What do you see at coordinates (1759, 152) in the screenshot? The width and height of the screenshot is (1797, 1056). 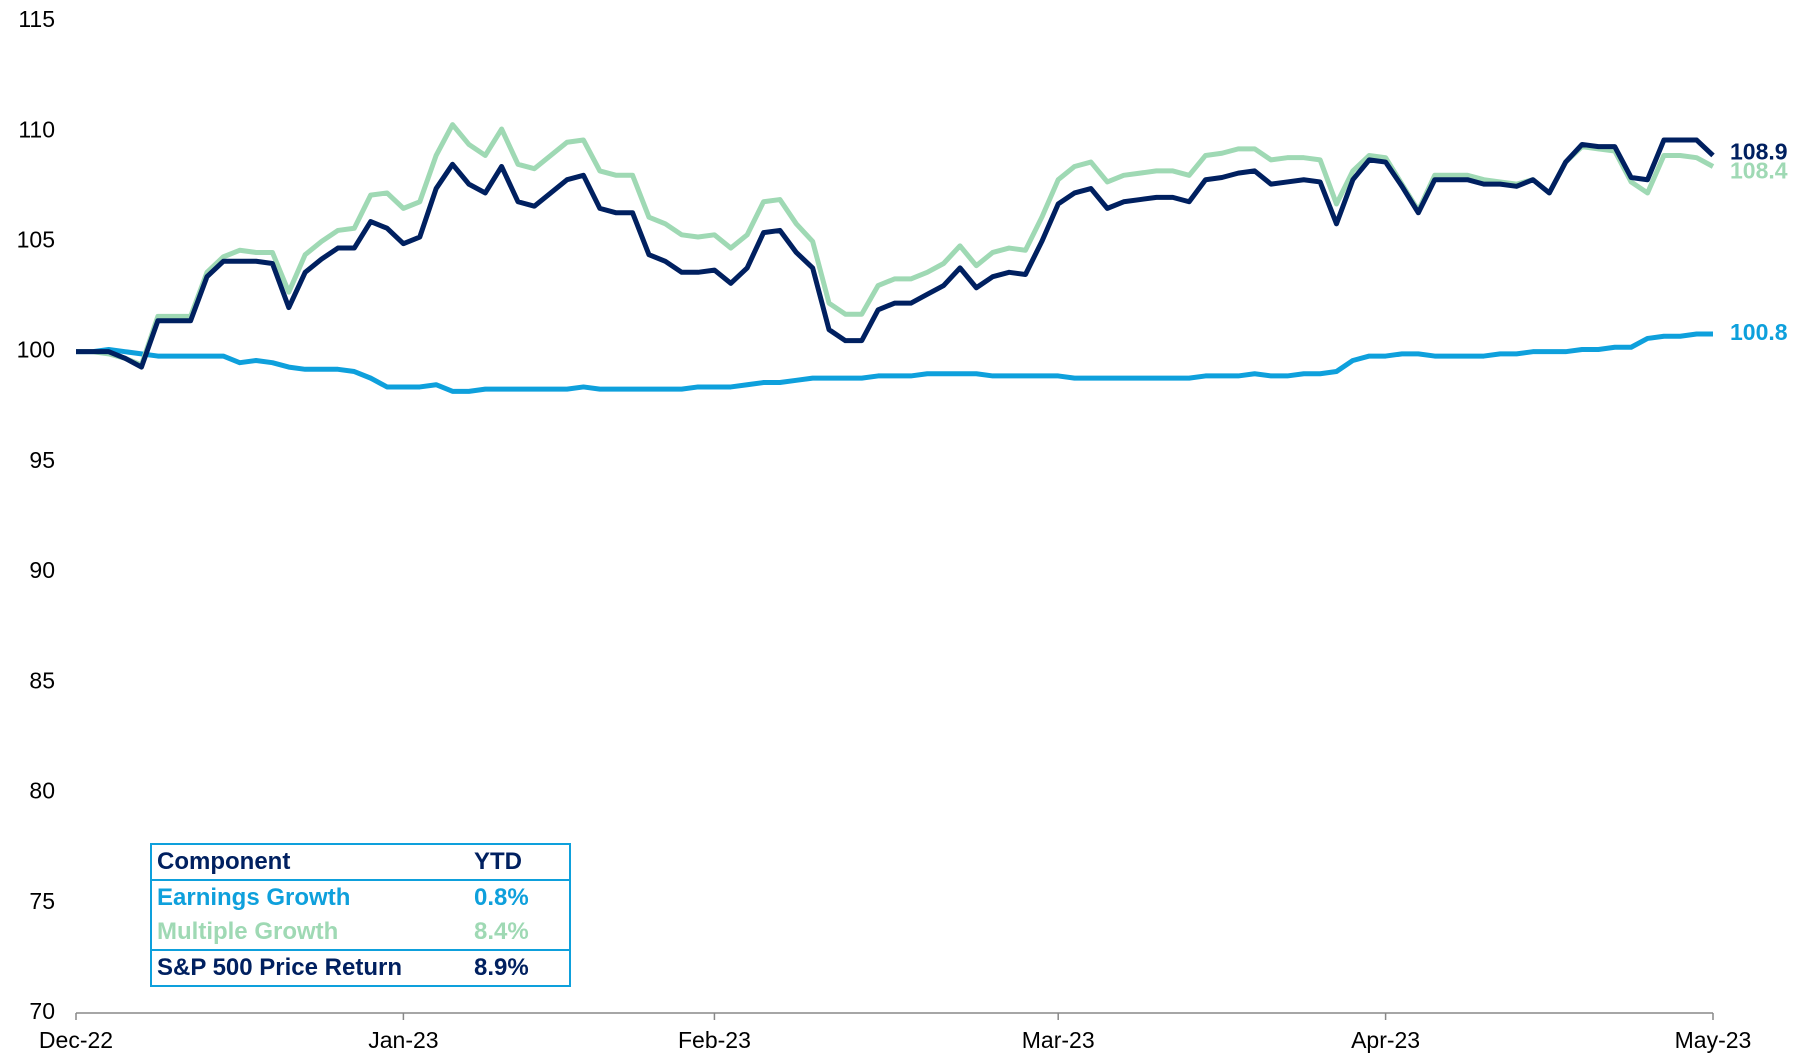 I see `end-value-label: 108.9` at bounding box center [1759, 152].